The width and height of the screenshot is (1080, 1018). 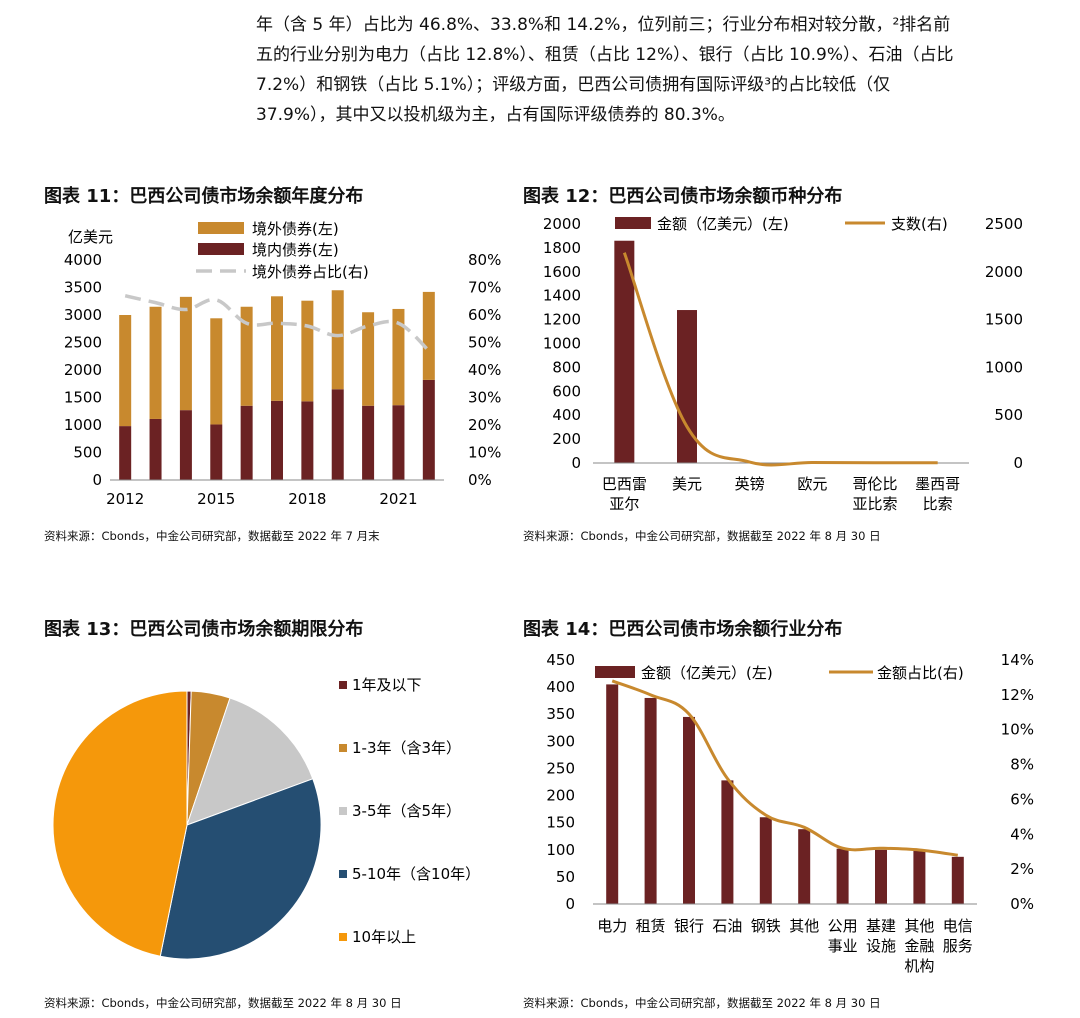 I want to click on y2-tick-label: 40%, so click(x=484, y=370).